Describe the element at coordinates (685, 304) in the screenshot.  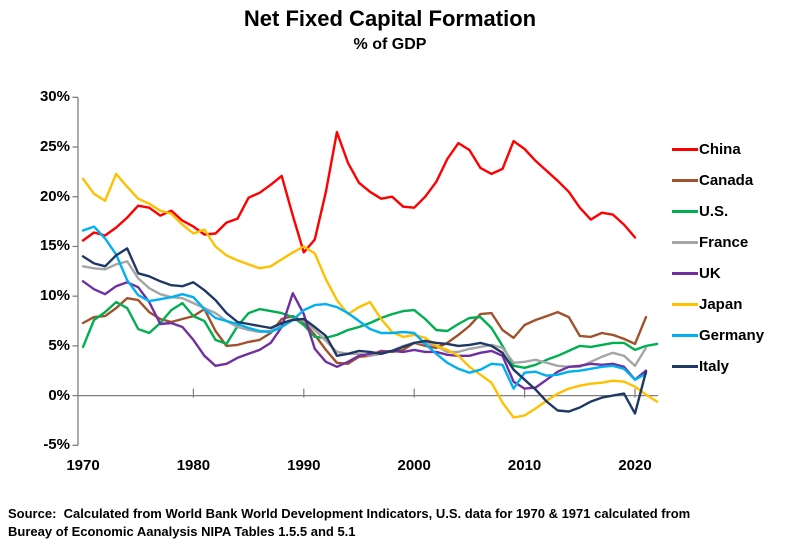
I see `legend-swatch-japan` at that location.